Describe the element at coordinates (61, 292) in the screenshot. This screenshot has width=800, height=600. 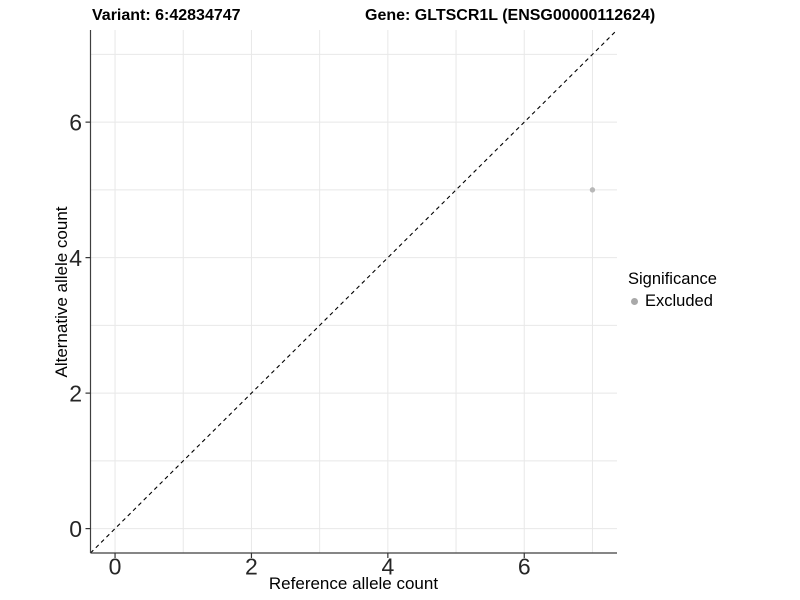
I see `y-axis-title: Alternative allele count` at that location.